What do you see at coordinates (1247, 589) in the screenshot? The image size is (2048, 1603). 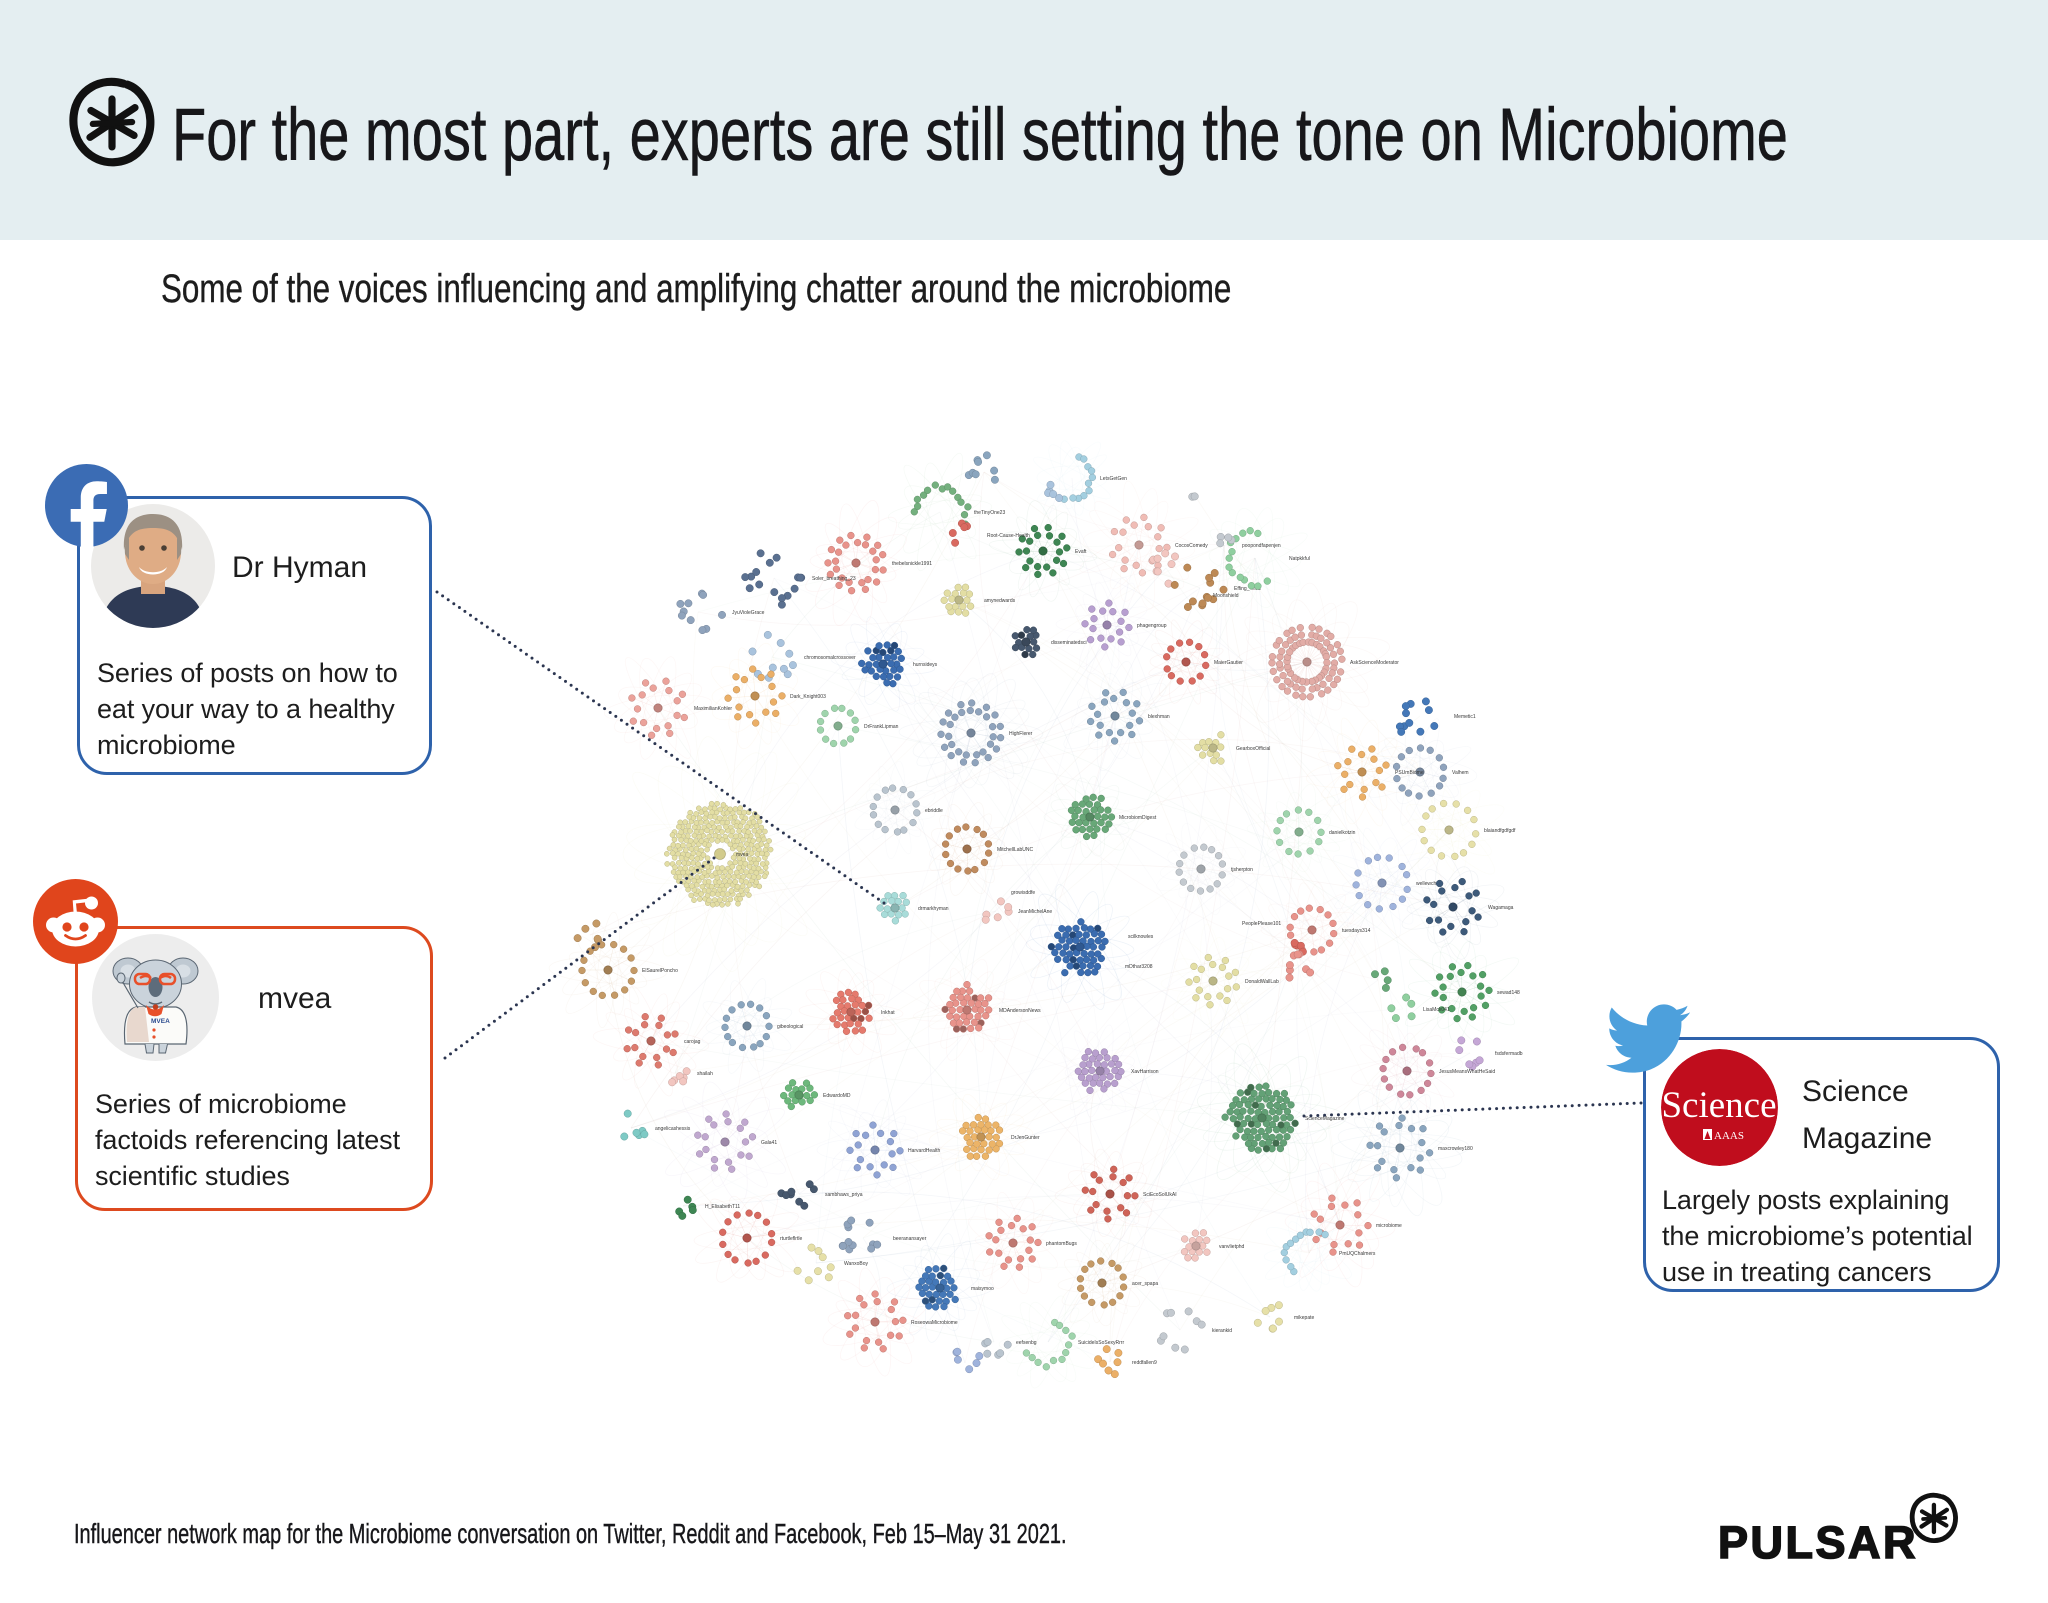 I see `svg-text: Effing_Tired` at bounding box center [1247, 589].